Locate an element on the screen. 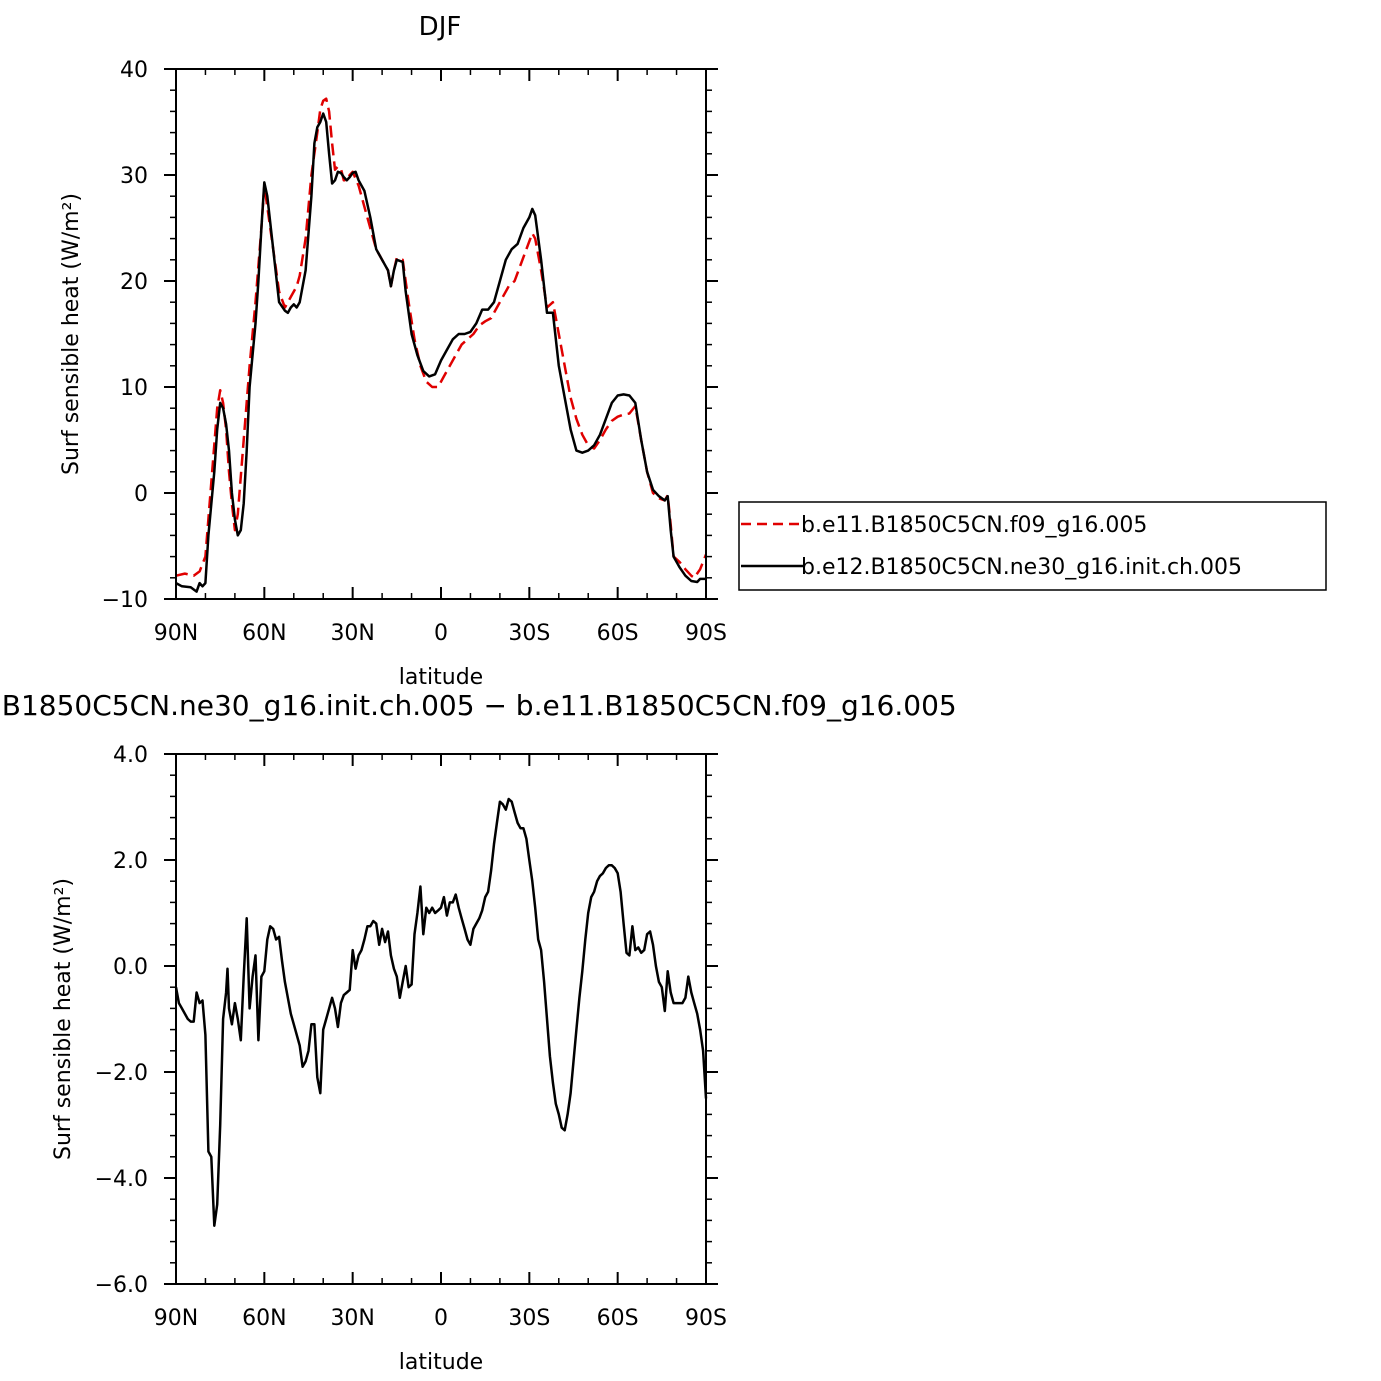  top-x-tick-label: 90N is located at coordinates (176, 633).